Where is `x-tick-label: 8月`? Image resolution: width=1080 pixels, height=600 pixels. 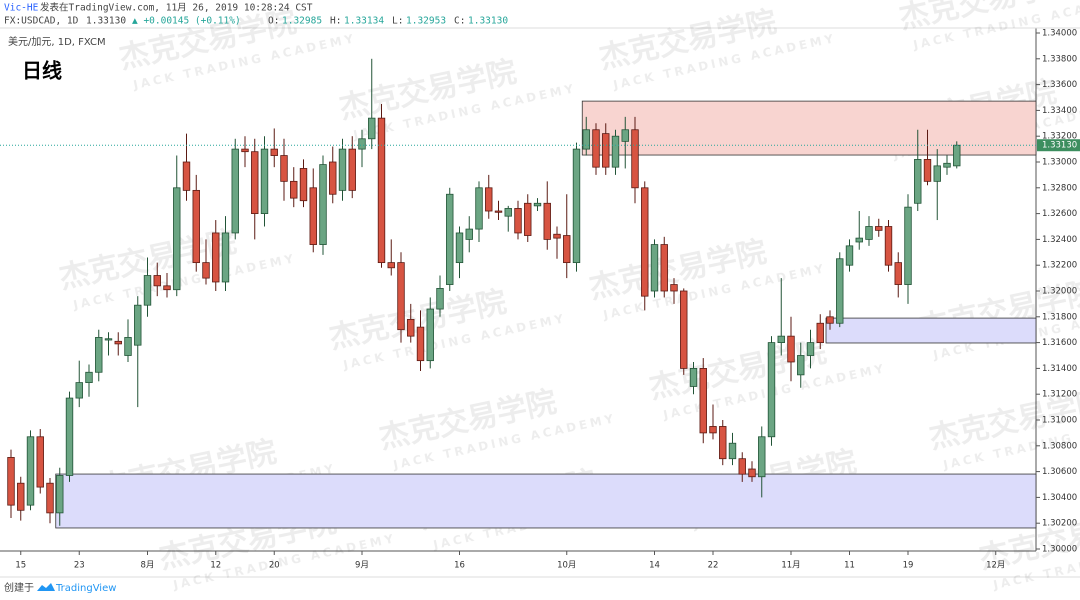
x-tick-label: 8月 is located at coordinates (148, 566).